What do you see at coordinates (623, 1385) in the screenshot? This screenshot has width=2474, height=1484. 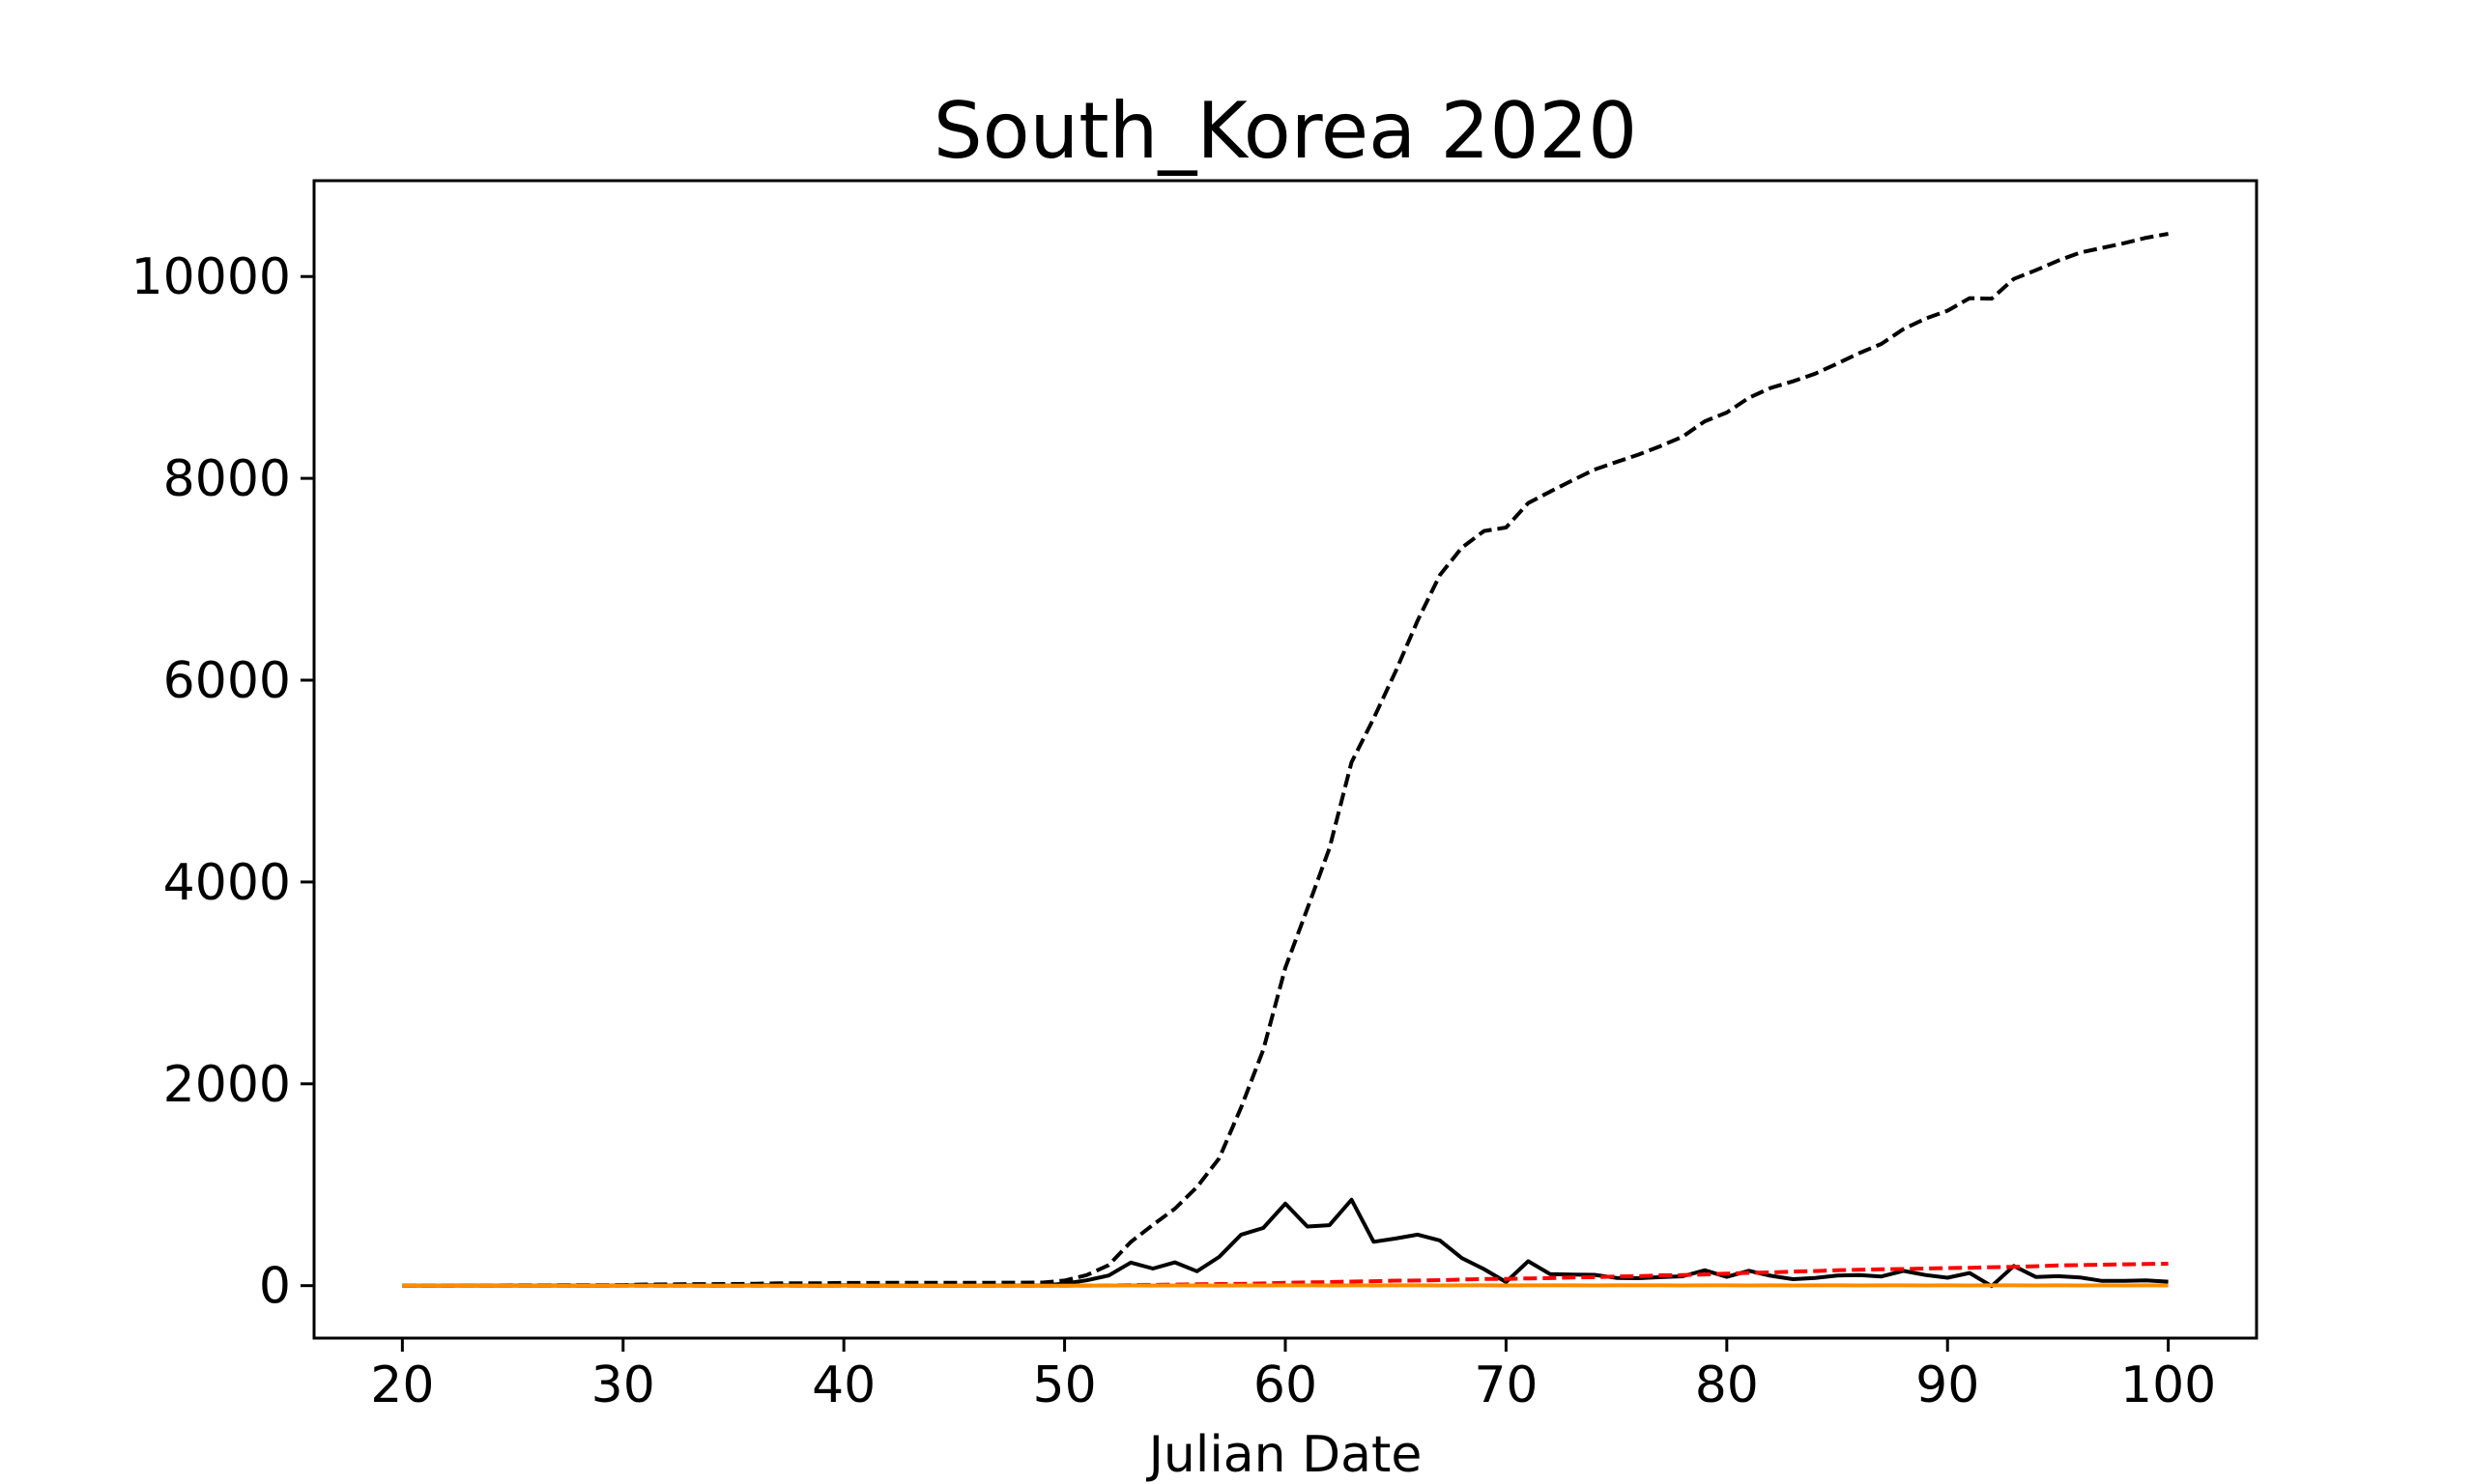 I see `x-tick-label: 30` at bounding box center [623, 1385].